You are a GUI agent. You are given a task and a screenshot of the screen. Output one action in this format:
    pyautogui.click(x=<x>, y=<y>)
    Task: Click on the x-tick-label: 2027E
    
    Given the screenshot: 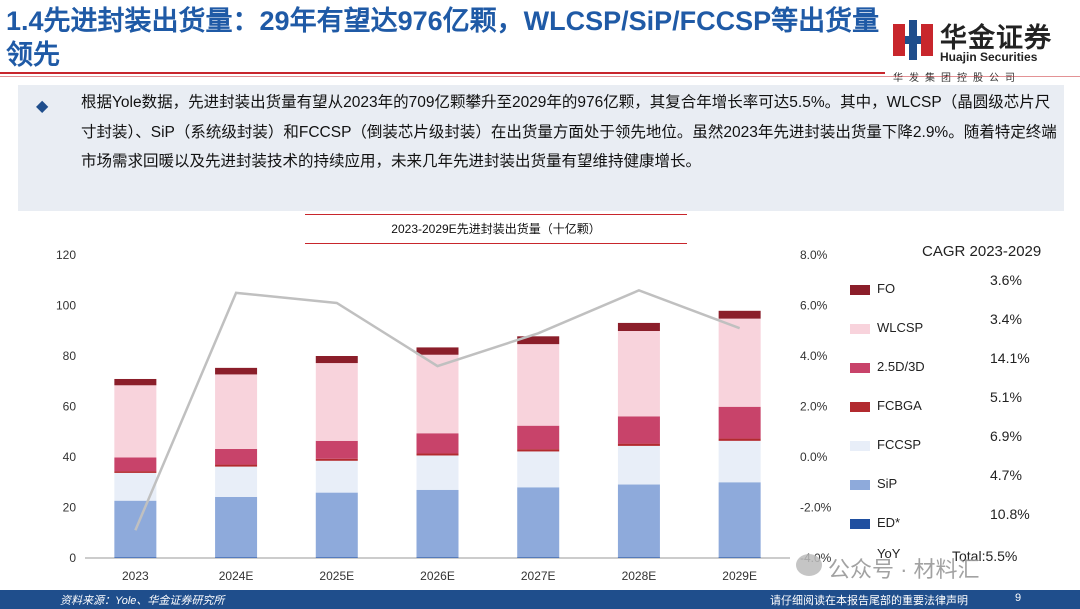 What is the action you would take?
    pyautogui.click(x=538, y=576)
    